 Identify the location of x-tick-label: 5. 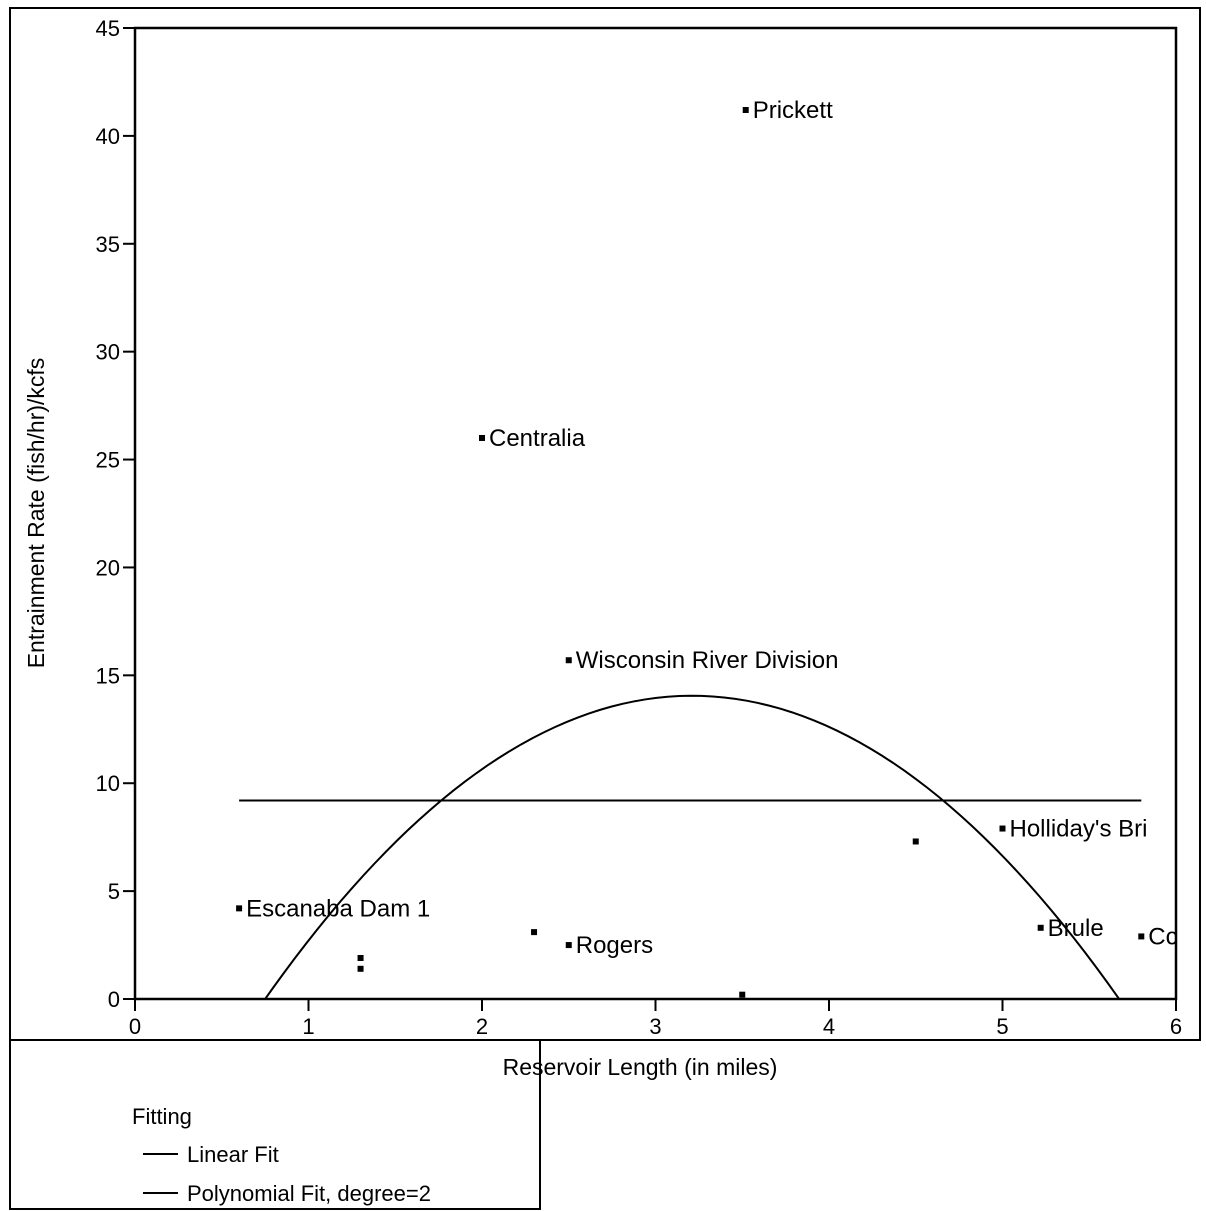
(1002, 1026).